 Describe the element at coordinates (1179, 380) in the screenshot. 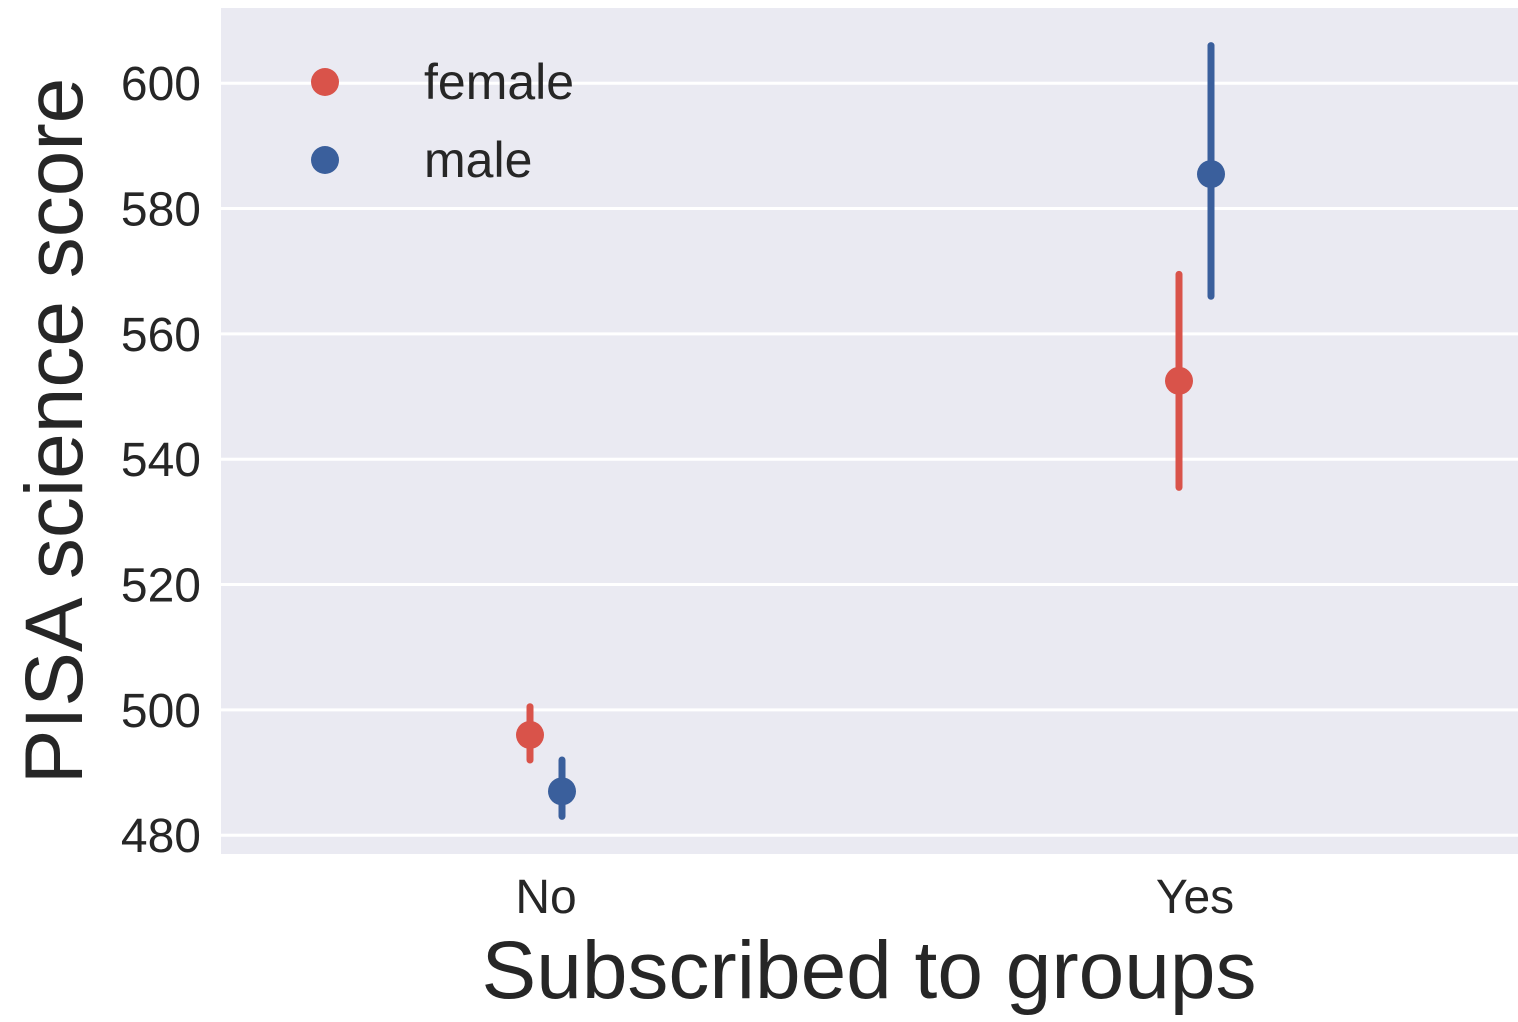

I see `point-female-yes` at that location.